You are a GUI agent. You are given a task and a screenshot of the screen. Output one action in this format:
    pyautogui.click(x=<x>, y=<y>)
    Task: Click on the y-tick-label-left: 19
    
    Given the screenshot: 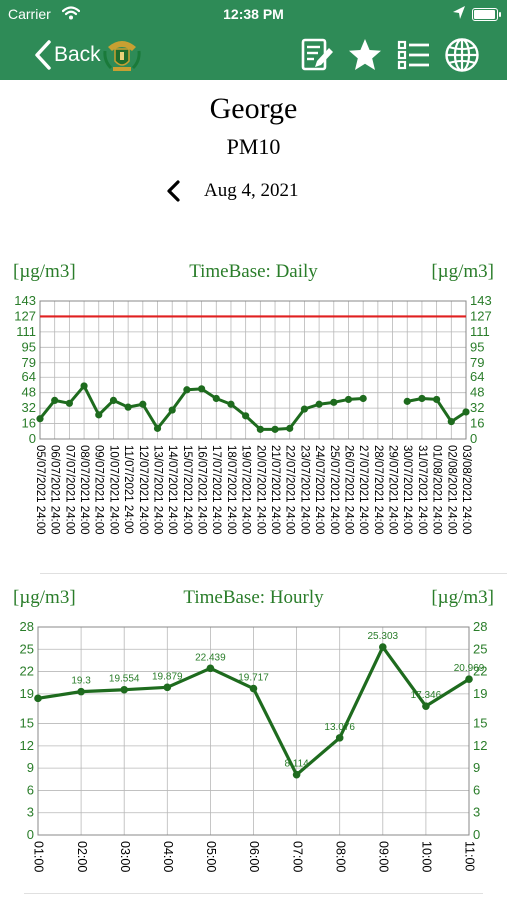 What is the action you would take?
    pyautogui.click(x=27, y=693)
    